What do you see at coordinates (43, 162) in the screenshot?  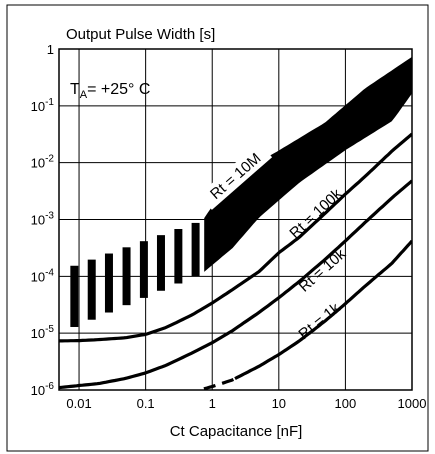 I see `y-tick-label-2: 10⁻²` at bounding box center [43, 162].